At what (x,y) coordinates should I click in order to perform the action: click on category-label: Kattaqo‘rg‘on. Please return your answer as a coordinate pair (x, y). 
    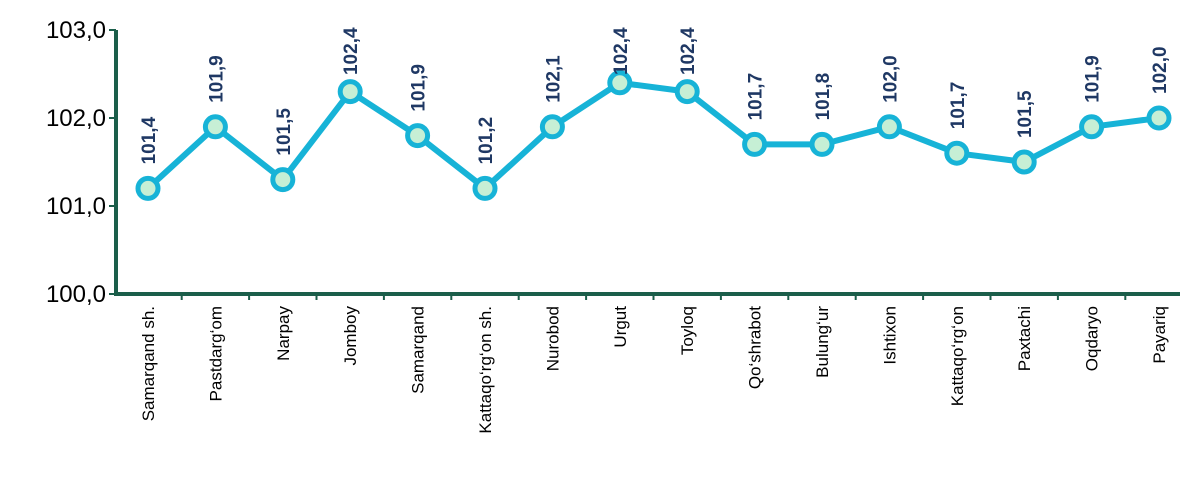
    Looking at the image, I should click on (957, 356).